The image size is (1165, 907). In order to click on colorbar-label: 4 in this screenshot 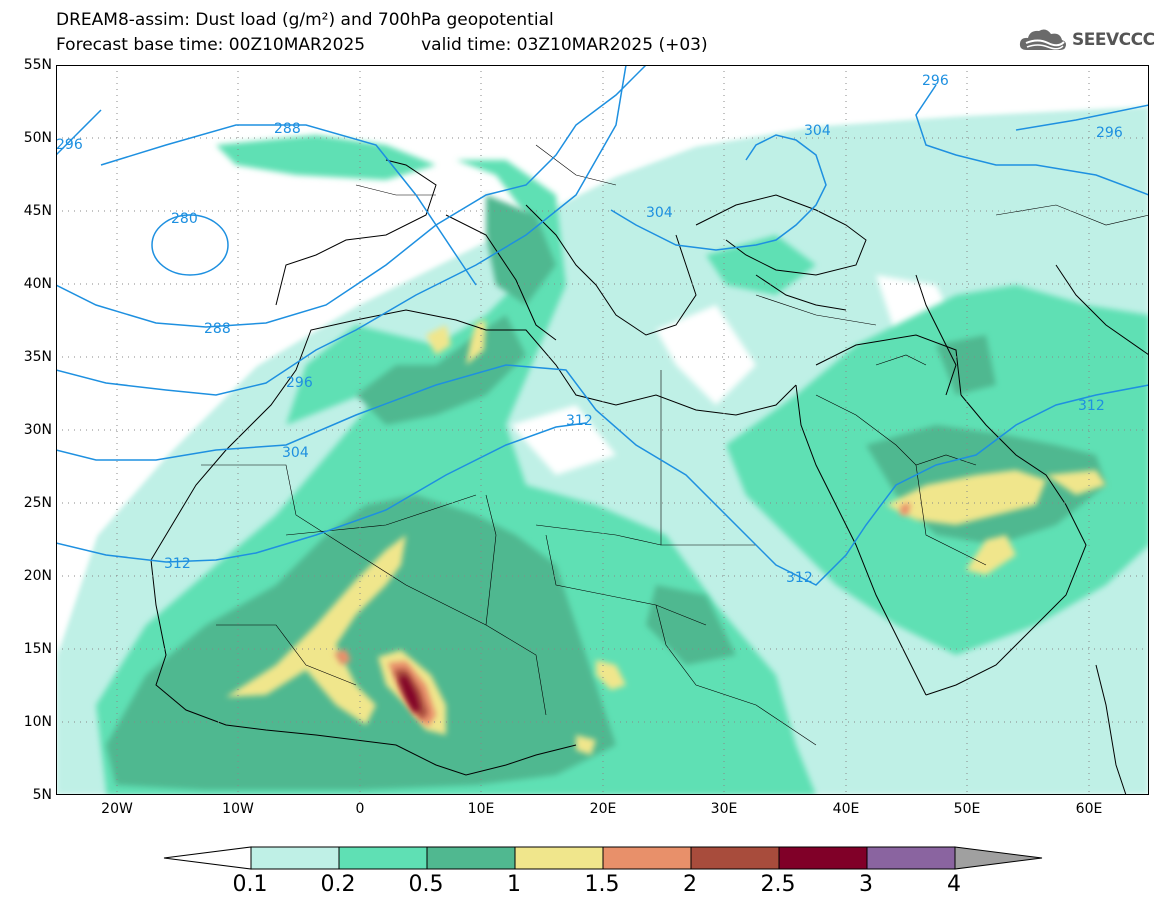, I will do `click(954, 884)`.